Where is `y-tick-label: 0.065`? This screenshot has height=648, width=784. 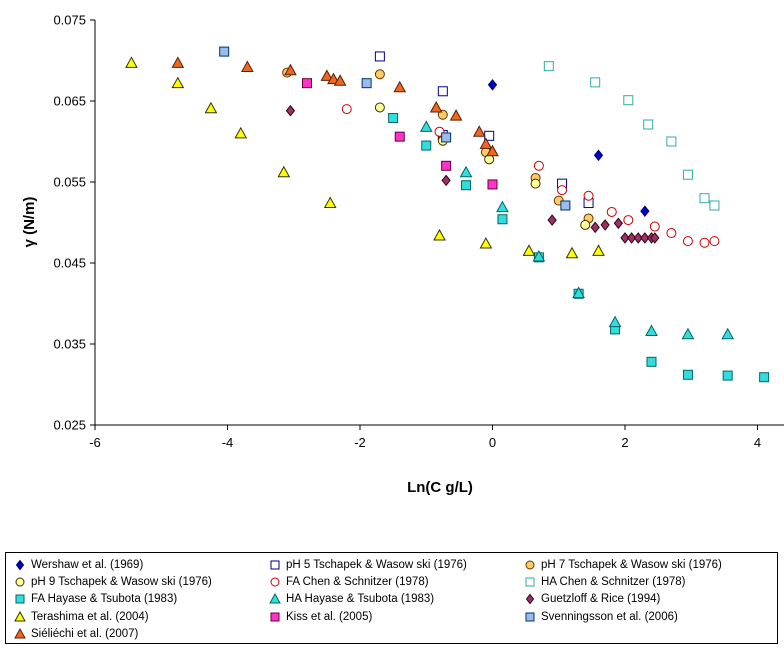
y-tick-label: 0.065 is located at coordinates (69, 101).